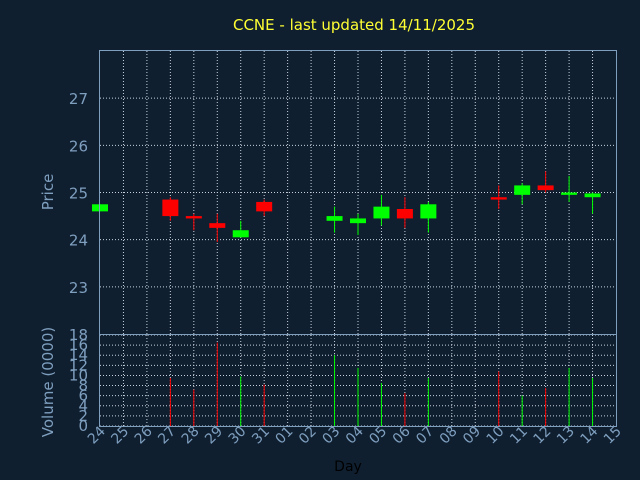  I want to click on price-y-ticks: 23 24 25 26 27, so click(78, 193).